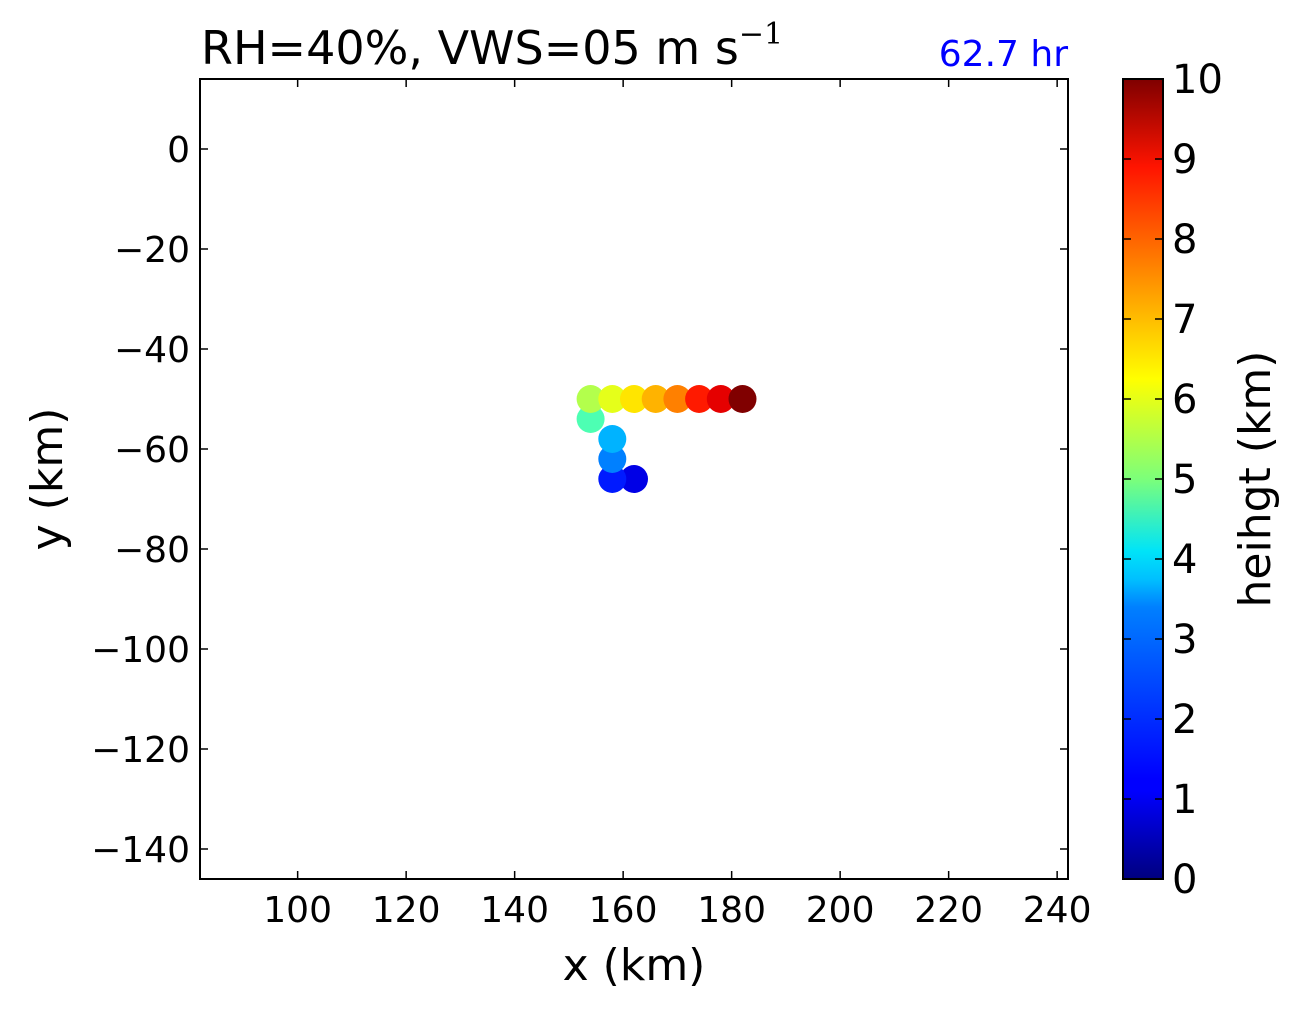 The height and width of the screenshot is (1012, 1304). Describe the element at coordinates (623, 910) in the screenshot. I see `x-tick-label: 160` at that location.